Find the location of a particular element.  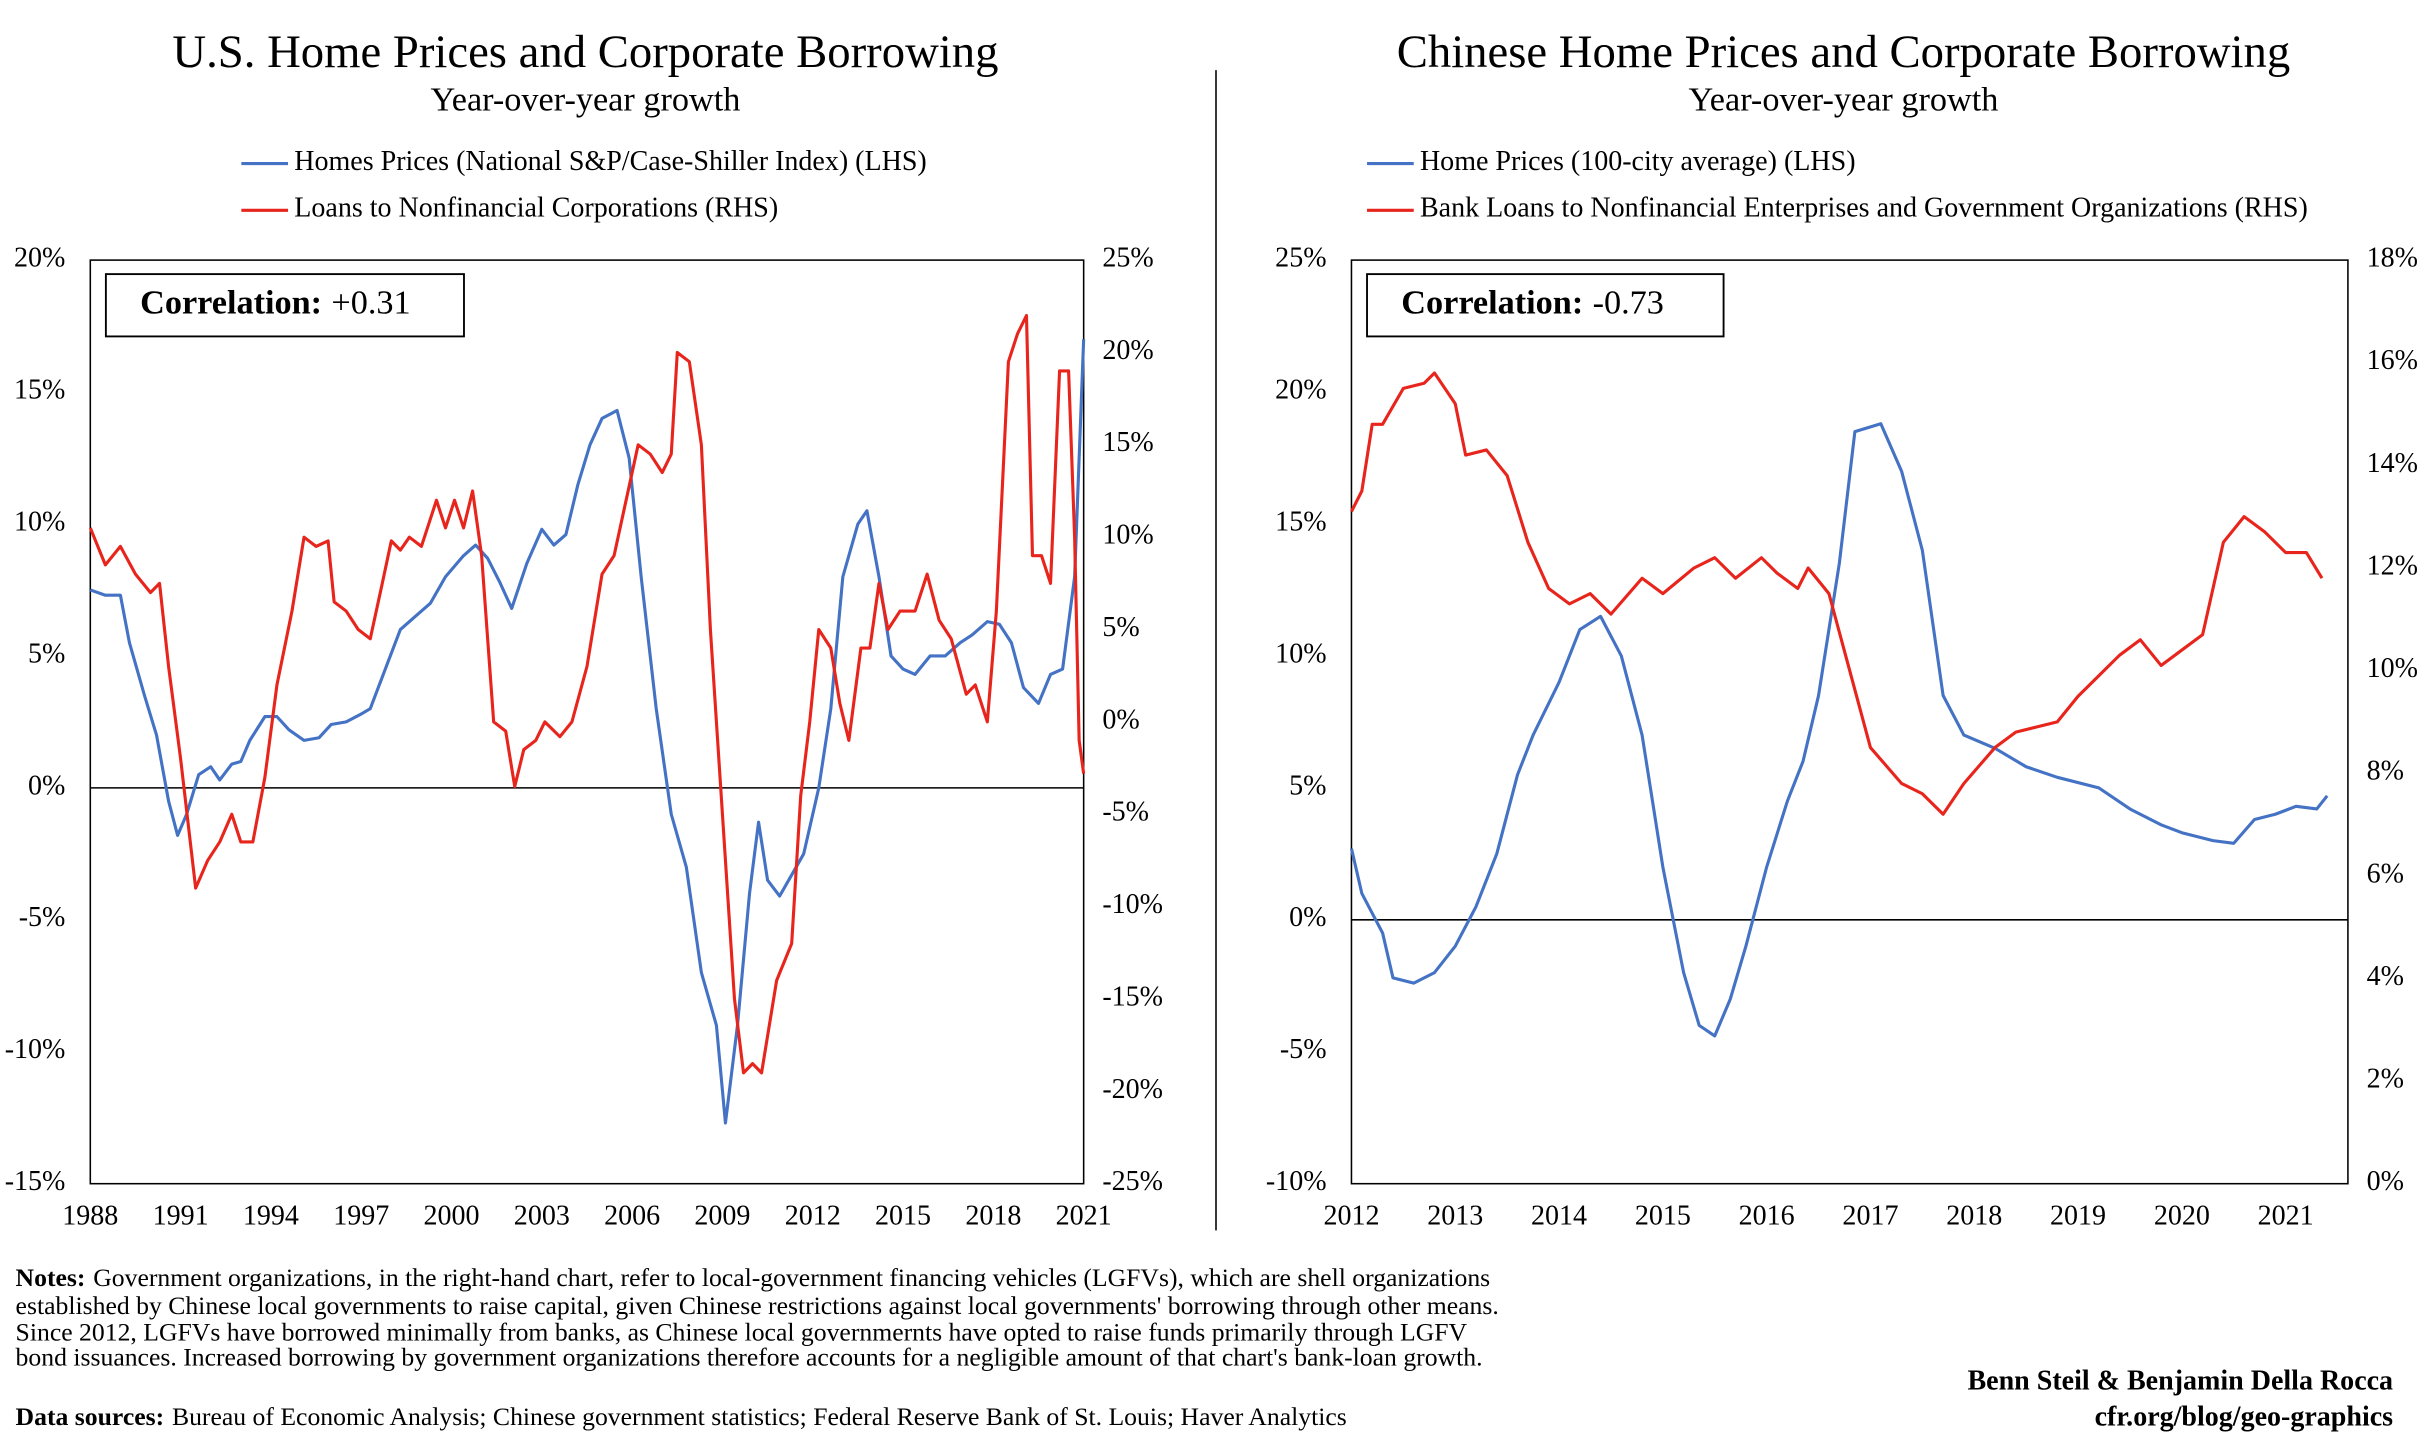

y2-tick-label: 15% is located at coordinates (1127, 442).